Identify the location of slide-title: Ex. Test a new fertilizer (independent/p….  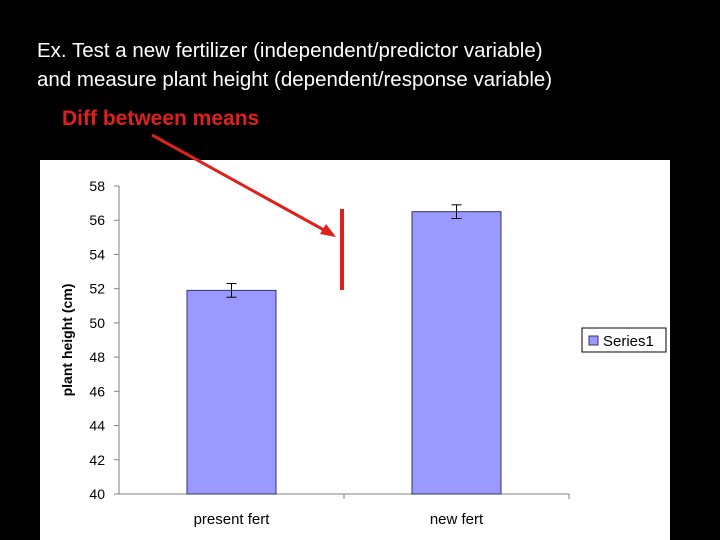
(295, 65).